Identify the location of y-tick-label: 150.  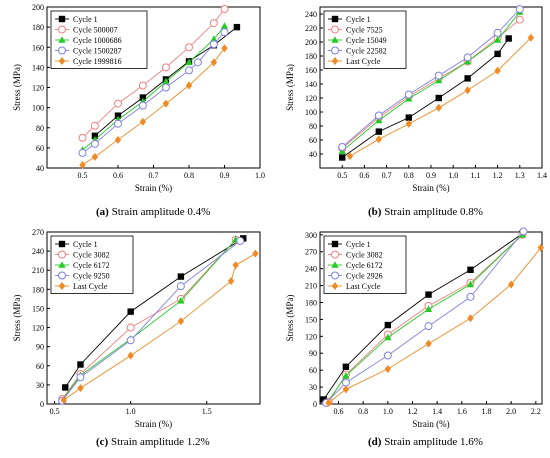
(38, 308).